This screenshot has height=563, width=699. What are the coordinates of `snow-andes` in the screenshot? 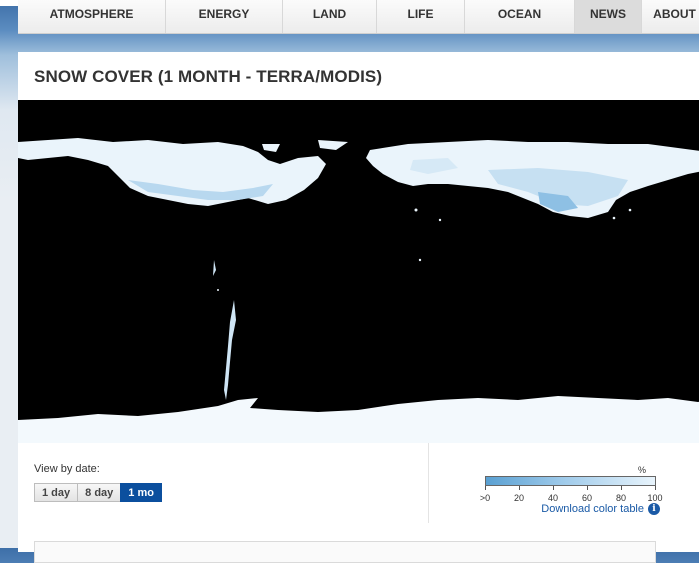 It's located at (230, 350).